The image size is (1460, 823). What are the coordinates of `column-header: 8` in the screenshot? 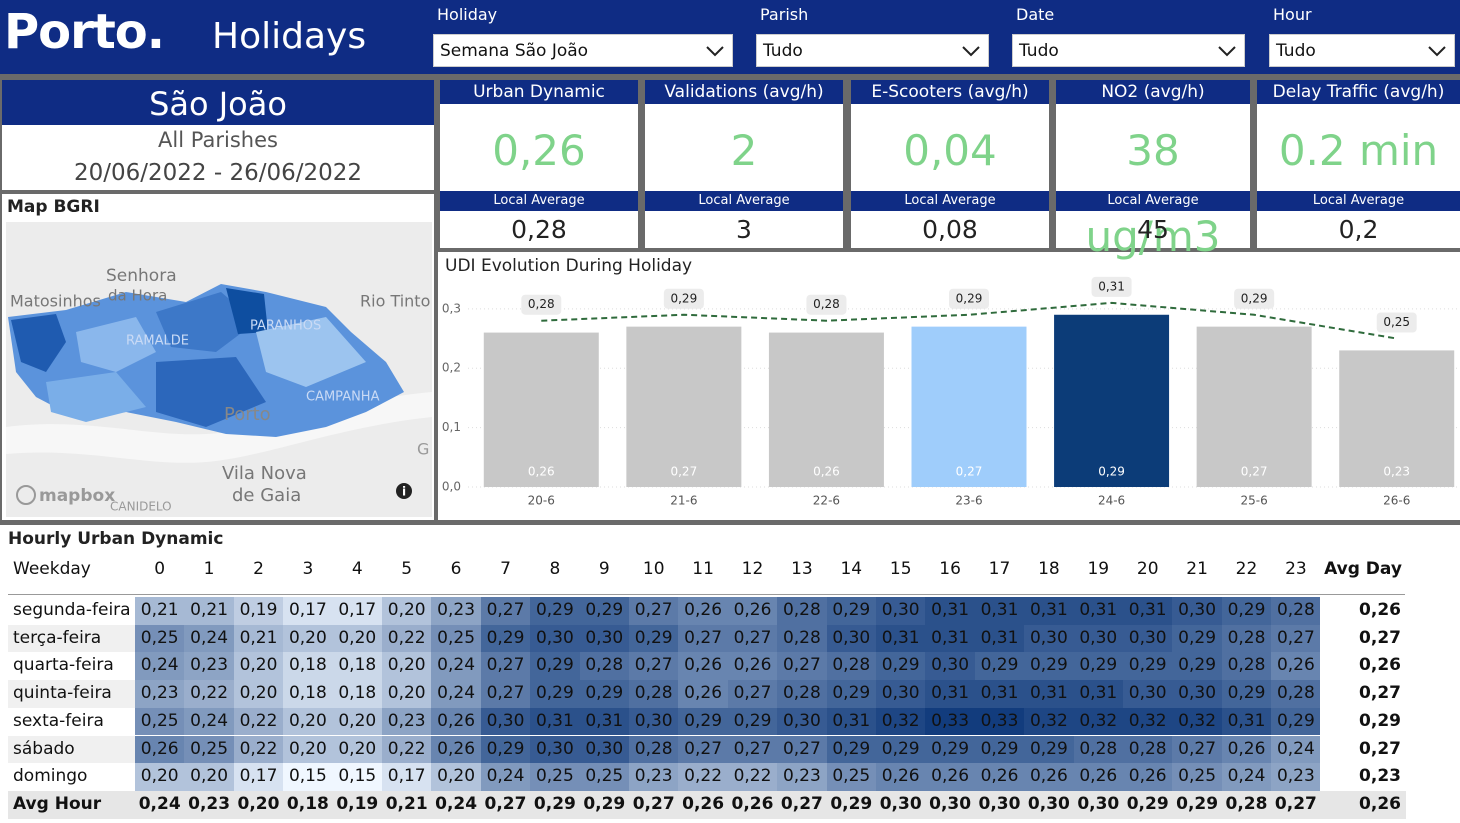 It's located at (555, 569).